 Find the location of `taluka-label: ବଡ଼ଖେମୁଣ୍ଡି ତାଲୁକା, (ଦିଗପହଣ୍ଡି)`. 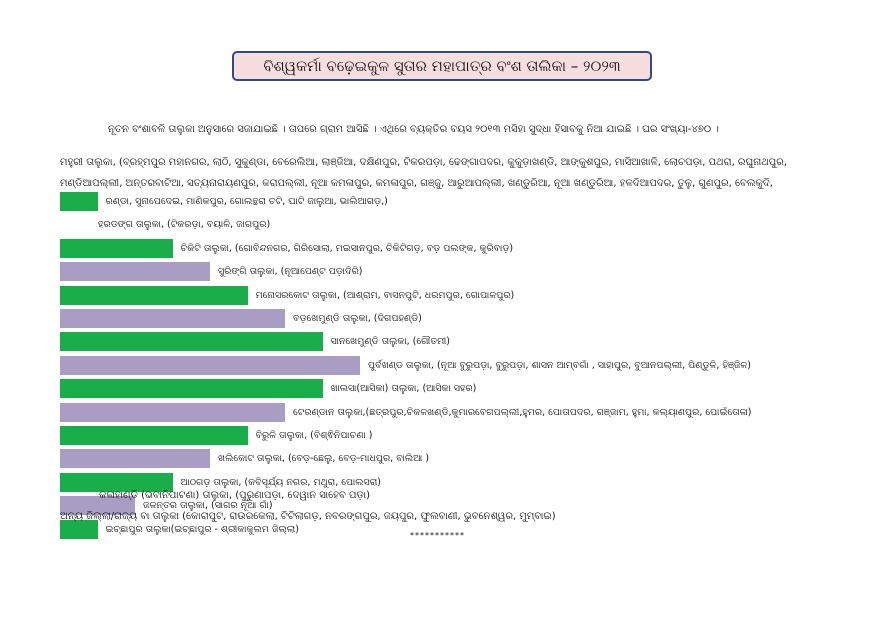

taluka-label: ବଡ଼ଖେମୁଣ୍ଡି ତାଲୁକା, (ଦିଗପହଣ୍ଡି) is located at coordinates (357, 318).